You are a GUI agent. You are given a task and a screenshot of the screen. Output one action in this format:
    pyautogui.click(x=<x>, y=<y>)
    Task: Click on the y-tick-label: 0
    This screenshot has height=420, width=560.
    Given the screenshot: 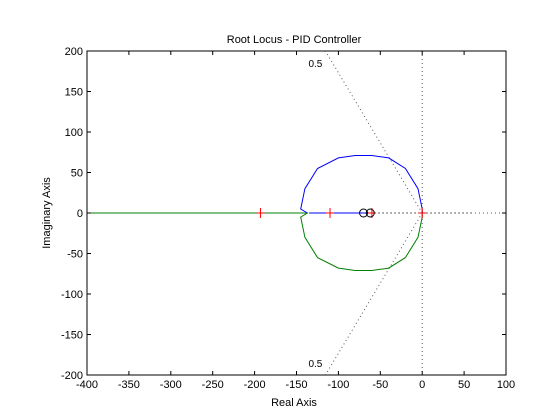 What is the action you would take?
    pyautogui.click(x=80, y=214)
    